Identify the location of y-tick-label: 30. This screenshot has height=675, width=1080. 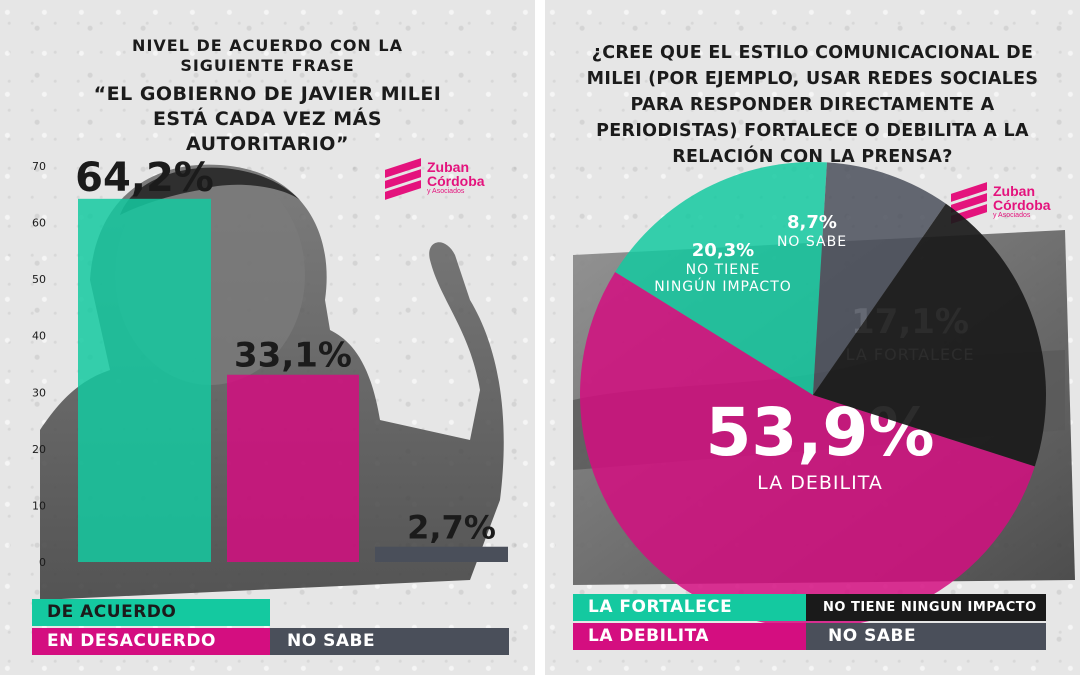
(39, 392).